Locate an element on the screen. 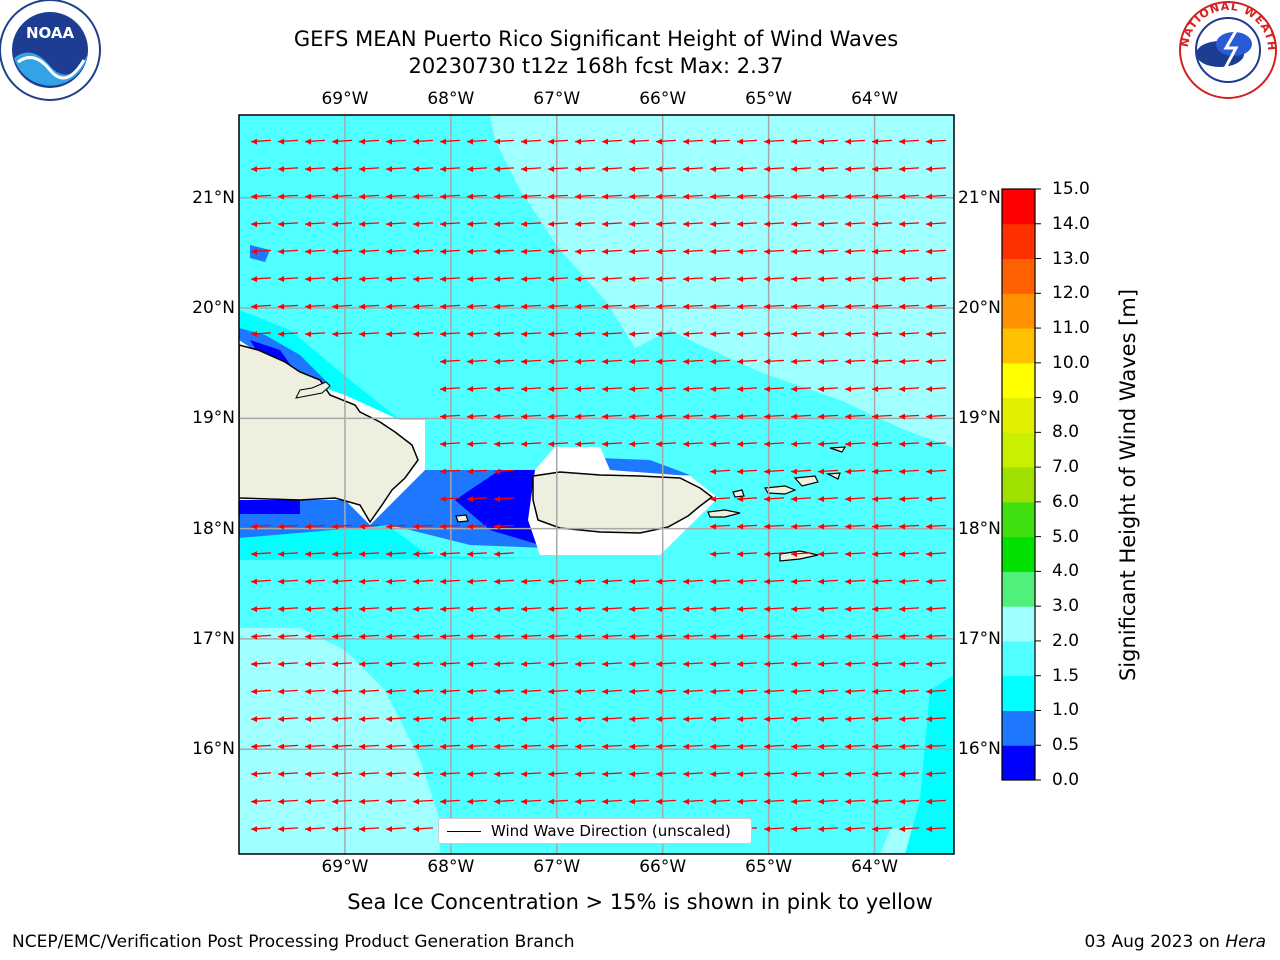 Image resolution: width=1280 pixels, height=960 pixels. colorbar-tick-label: 13.0 is located at coordinates (1071, 258).